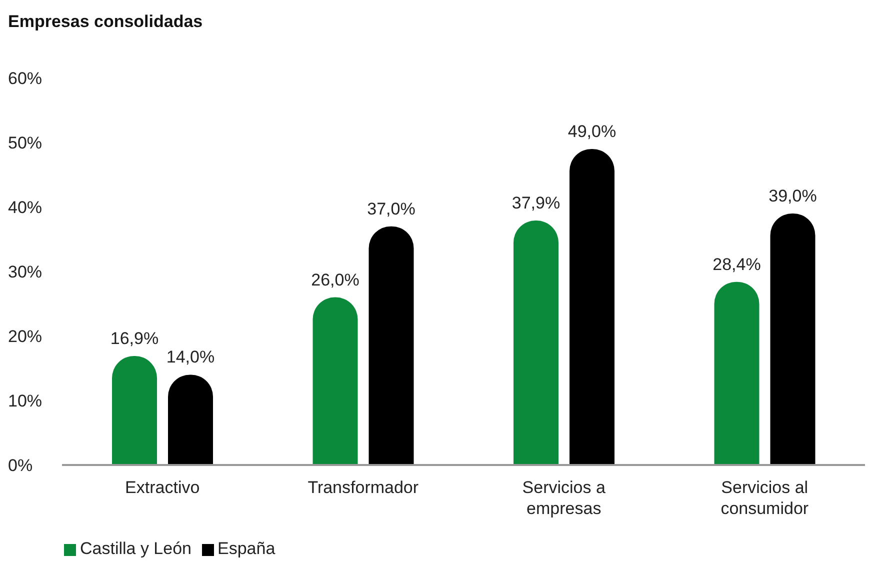 Image resolution: width=870 pixels, height=569 pixels. Describe the element at coordinates (564, 498) in the screenshot. I see `x-tick-label: Servicios a empresas` at that location.